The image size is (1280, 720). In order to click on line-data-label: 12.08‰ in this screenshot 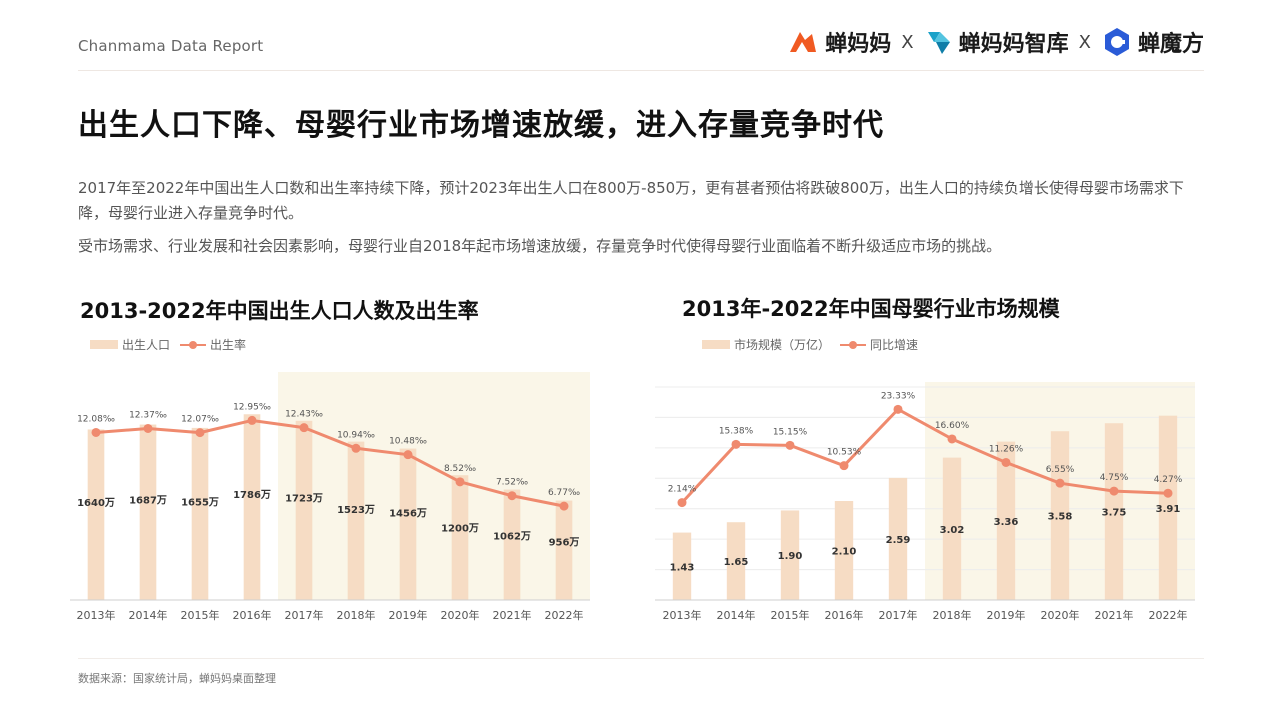, I will do `click(96, 419)`.